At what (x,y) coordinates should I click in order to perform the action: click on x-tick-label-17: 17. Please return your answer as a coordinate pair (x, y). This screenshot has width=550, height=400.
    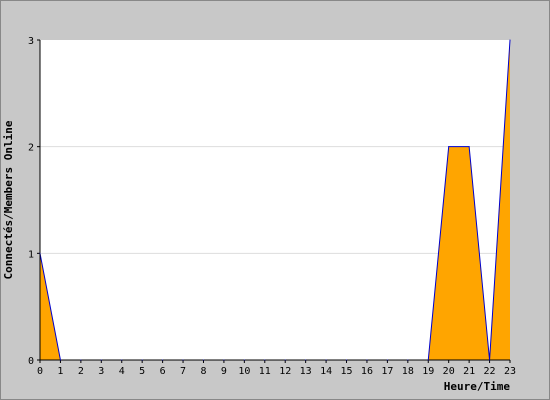
    Looking at the image, I should click on (387, 371).